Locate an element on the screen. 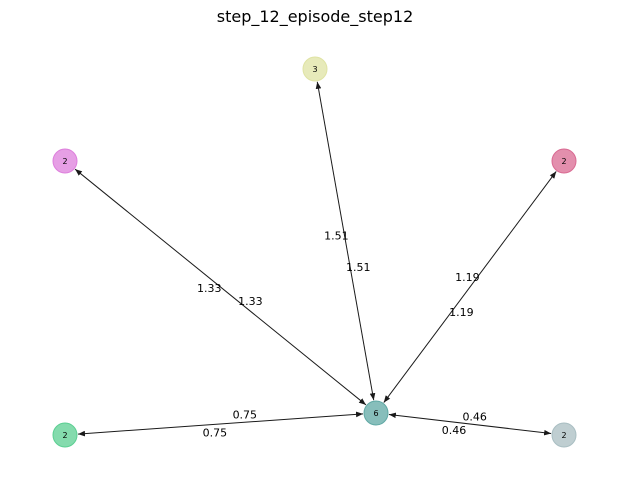 The width and height of the screenshot is (630, 488). node-center: 6 is located at coordinates (376, 413).